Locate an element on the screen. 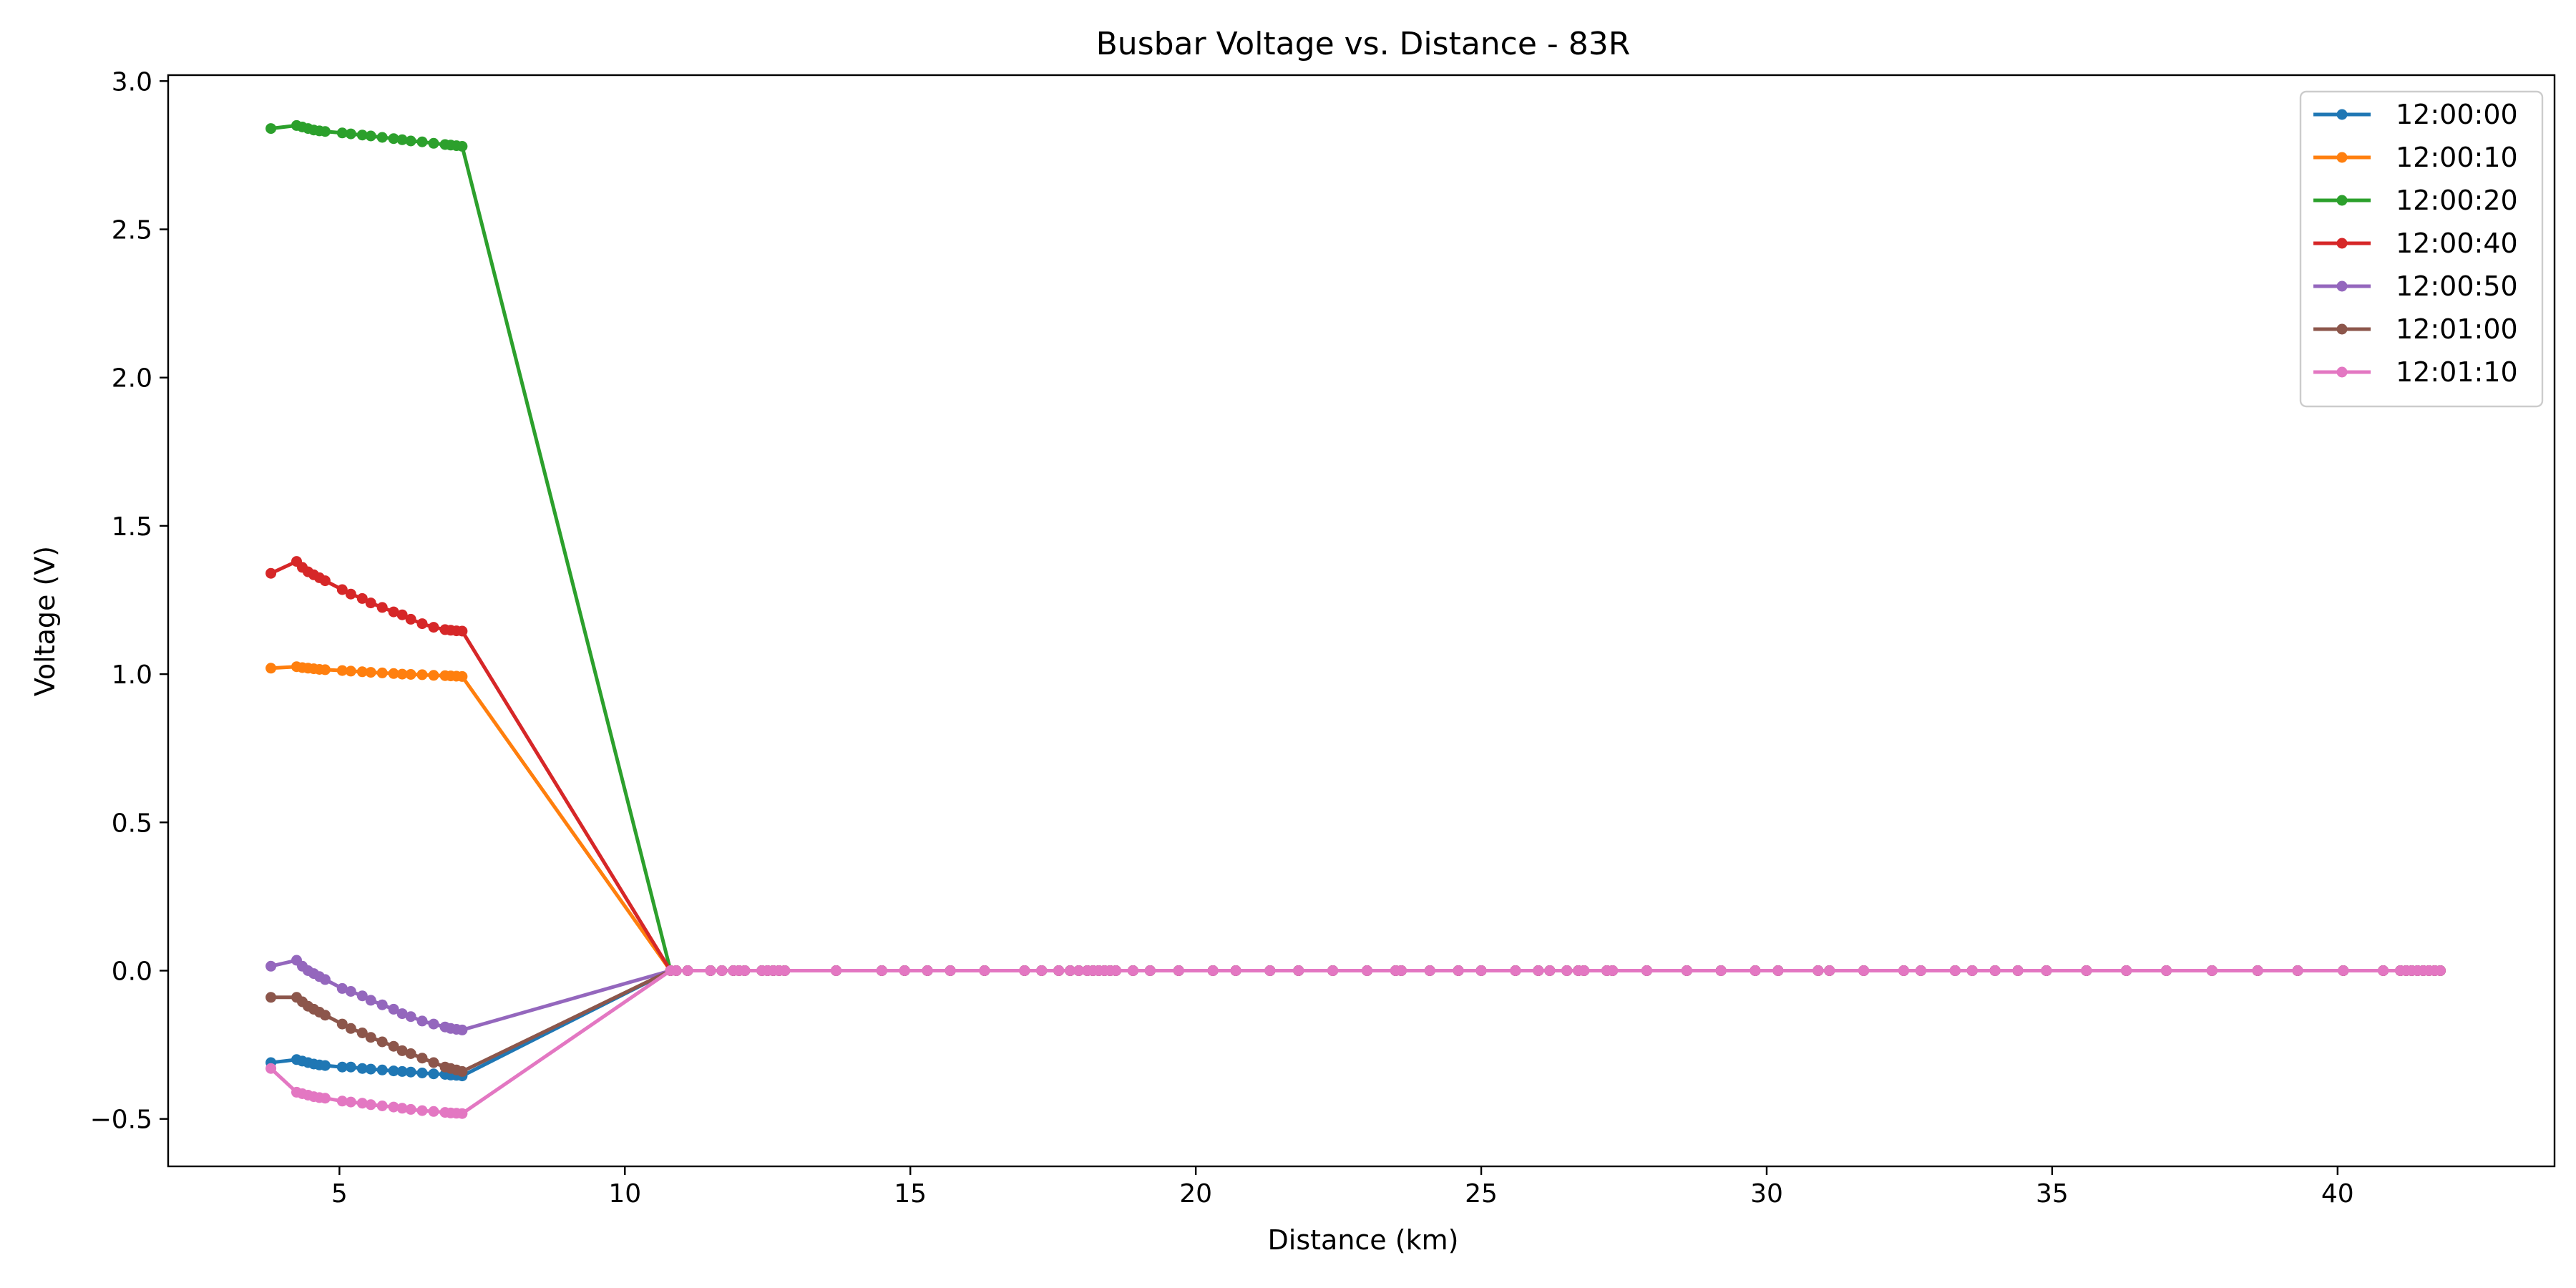  x-tick-label: 25 is located at coordinates (1481, 1194).